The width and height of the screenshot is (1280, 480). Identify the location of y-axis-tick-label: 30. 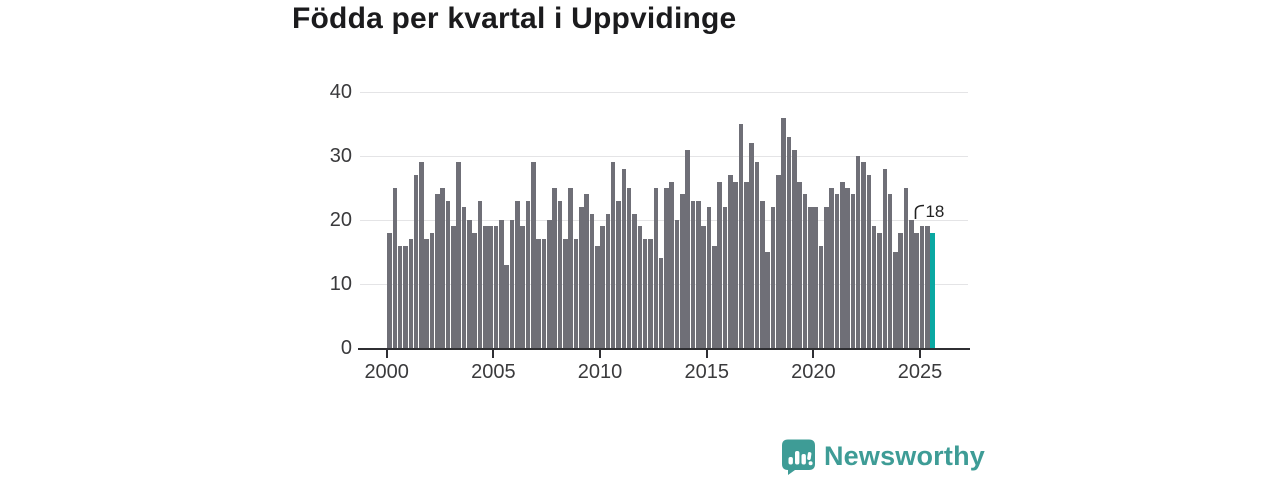
(340, 156).